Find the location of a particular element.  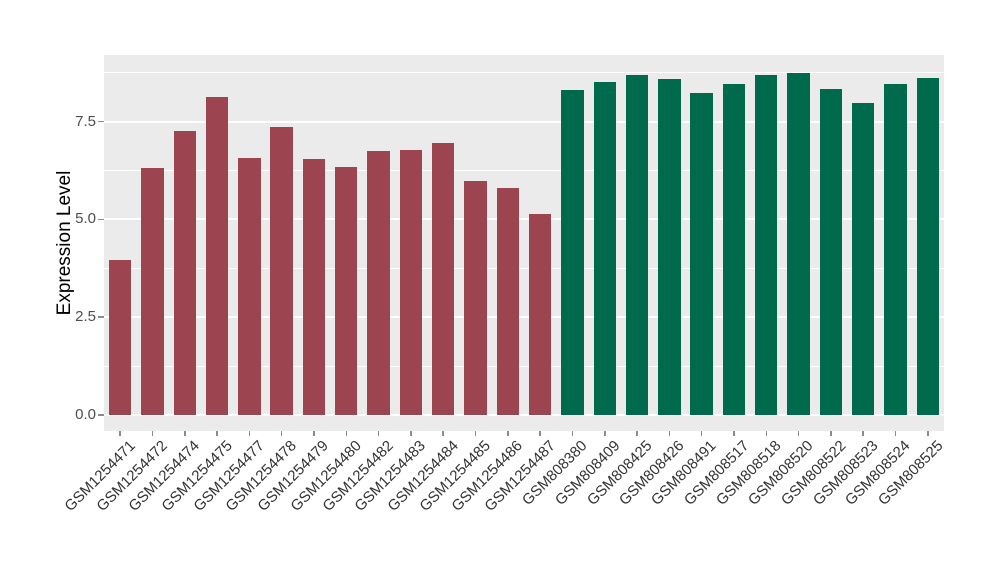

bar-GSM1254487 is located at coordinates (540, 314).